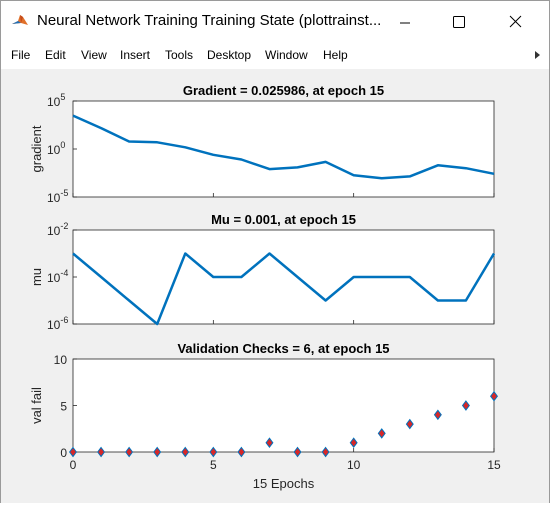 Image resolution: width=550 pixels, height=508 pixels. I want to click on x-tick-label: 15, so click(494, 465).